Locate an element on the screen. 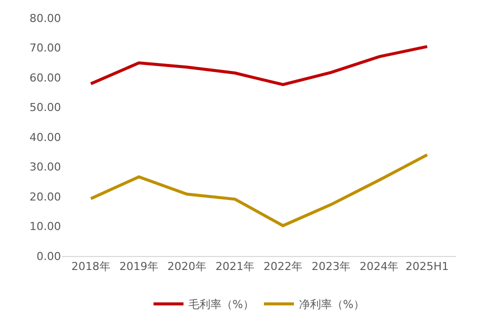 This screenshot has width=486, height=330. x-tick-label: 2023年 is located at coordinates (331, 267).